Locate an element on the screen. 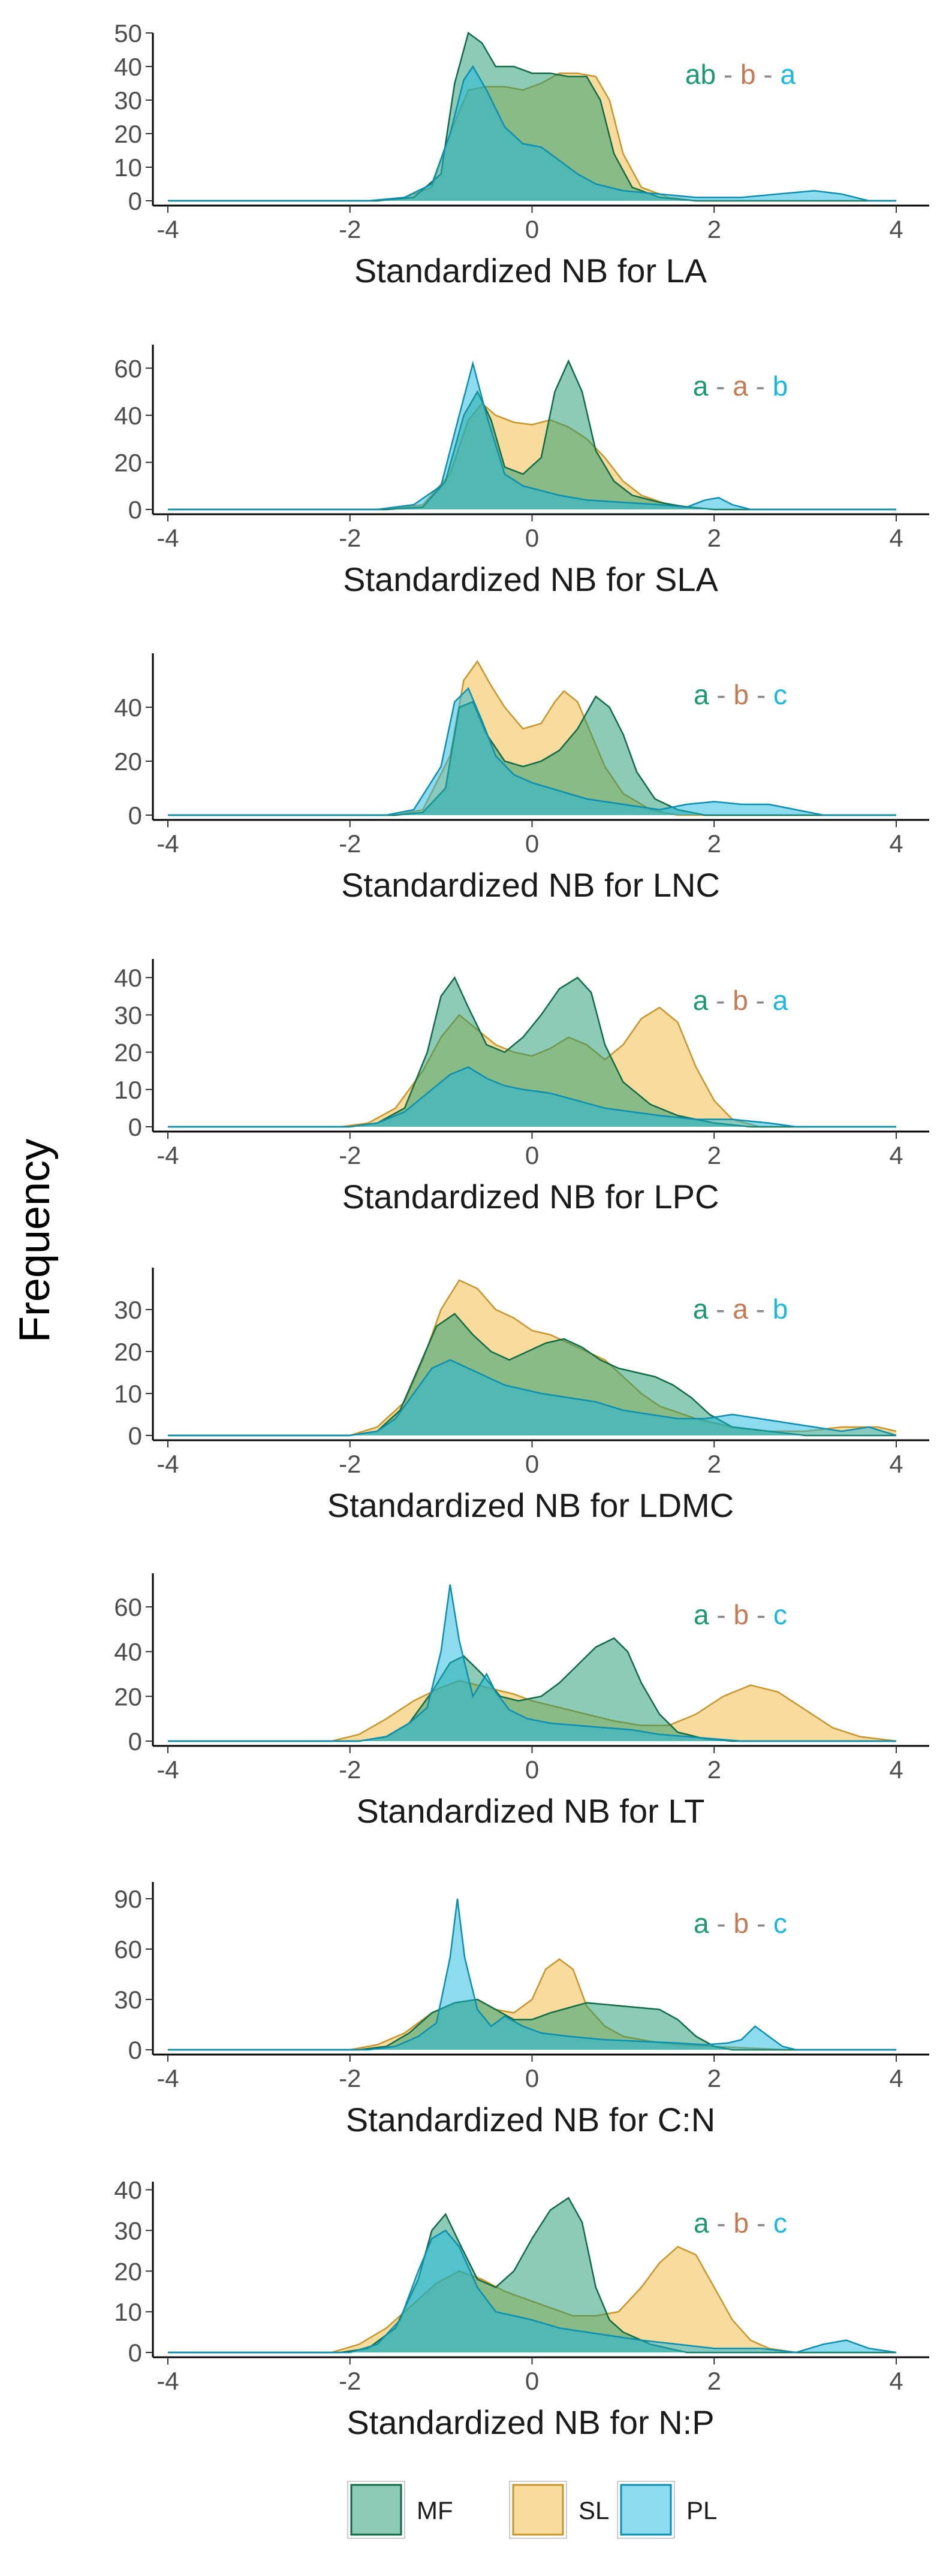  x-axis-title: Standardized NB for LNC is located at coordinates (530, 885).